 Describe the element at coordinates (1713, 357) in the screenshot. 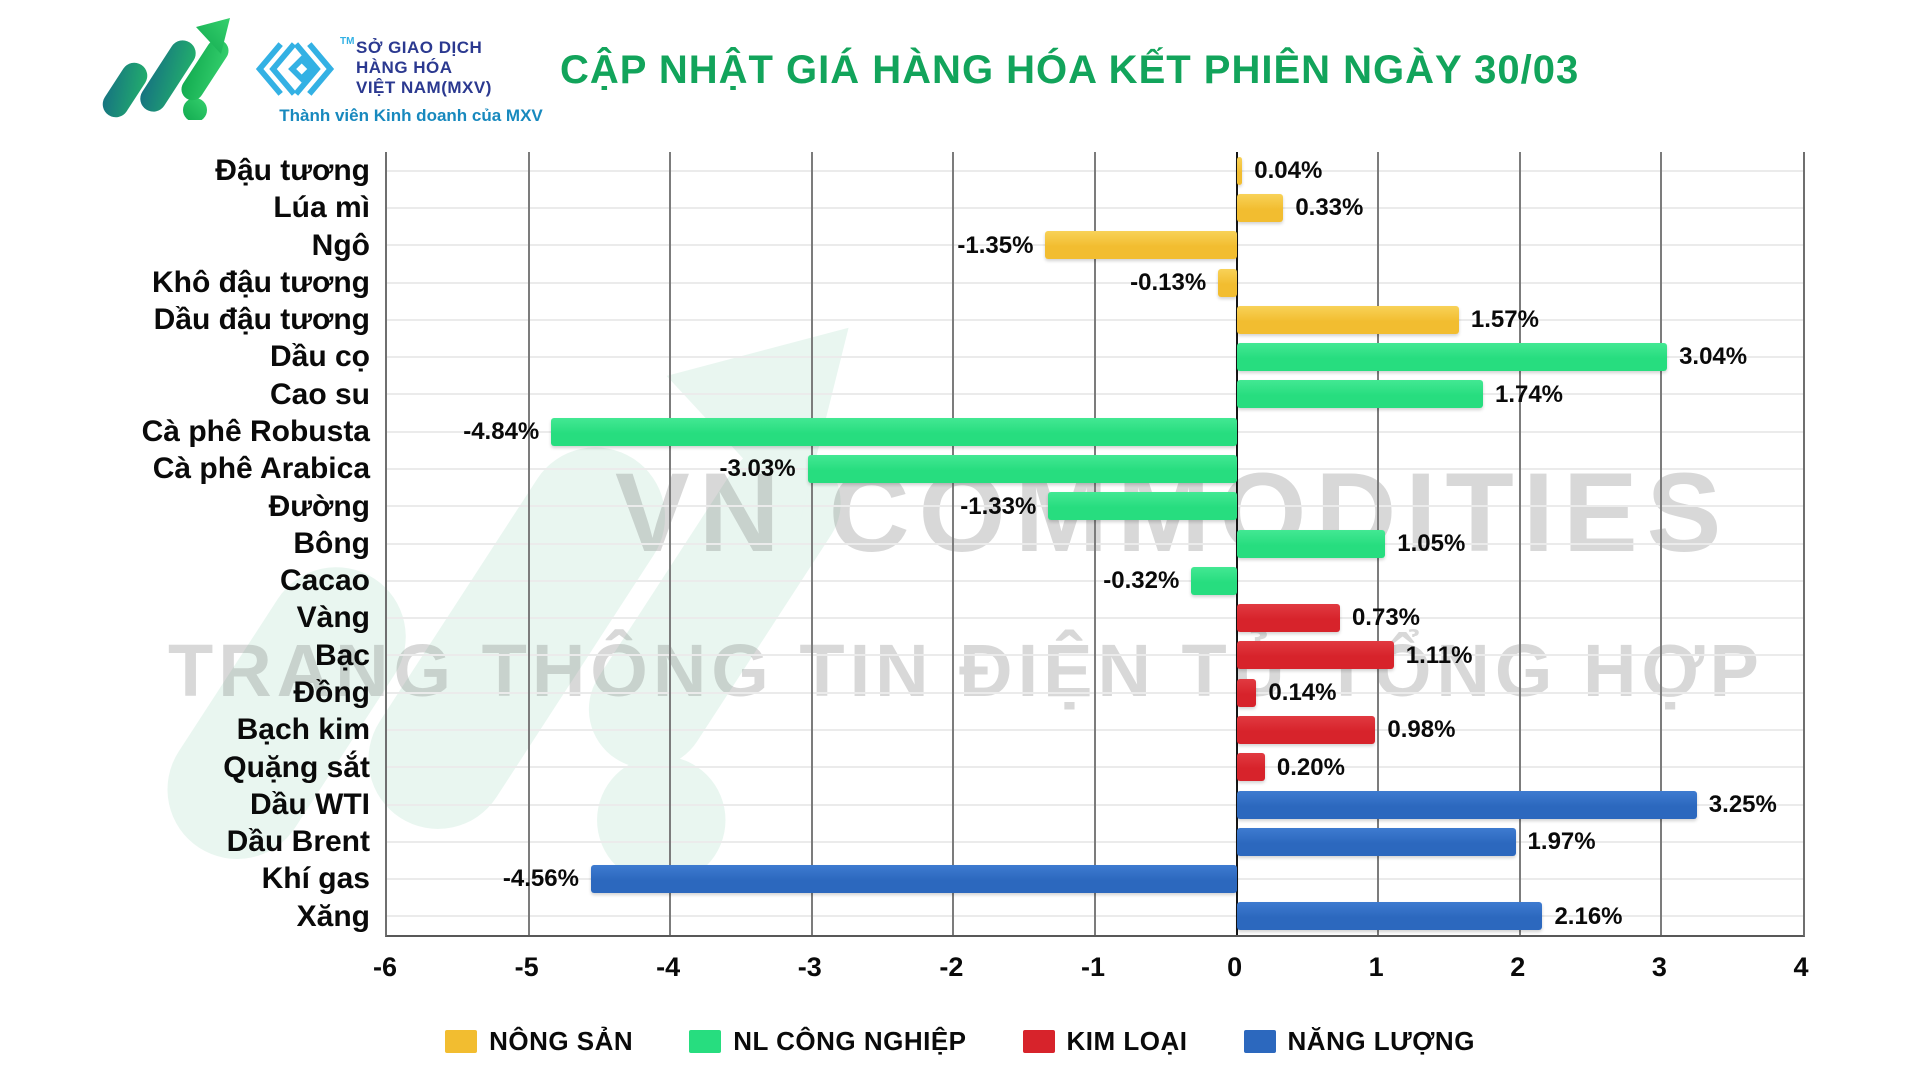

I see `bar-value-label: 3.04%` at that location.